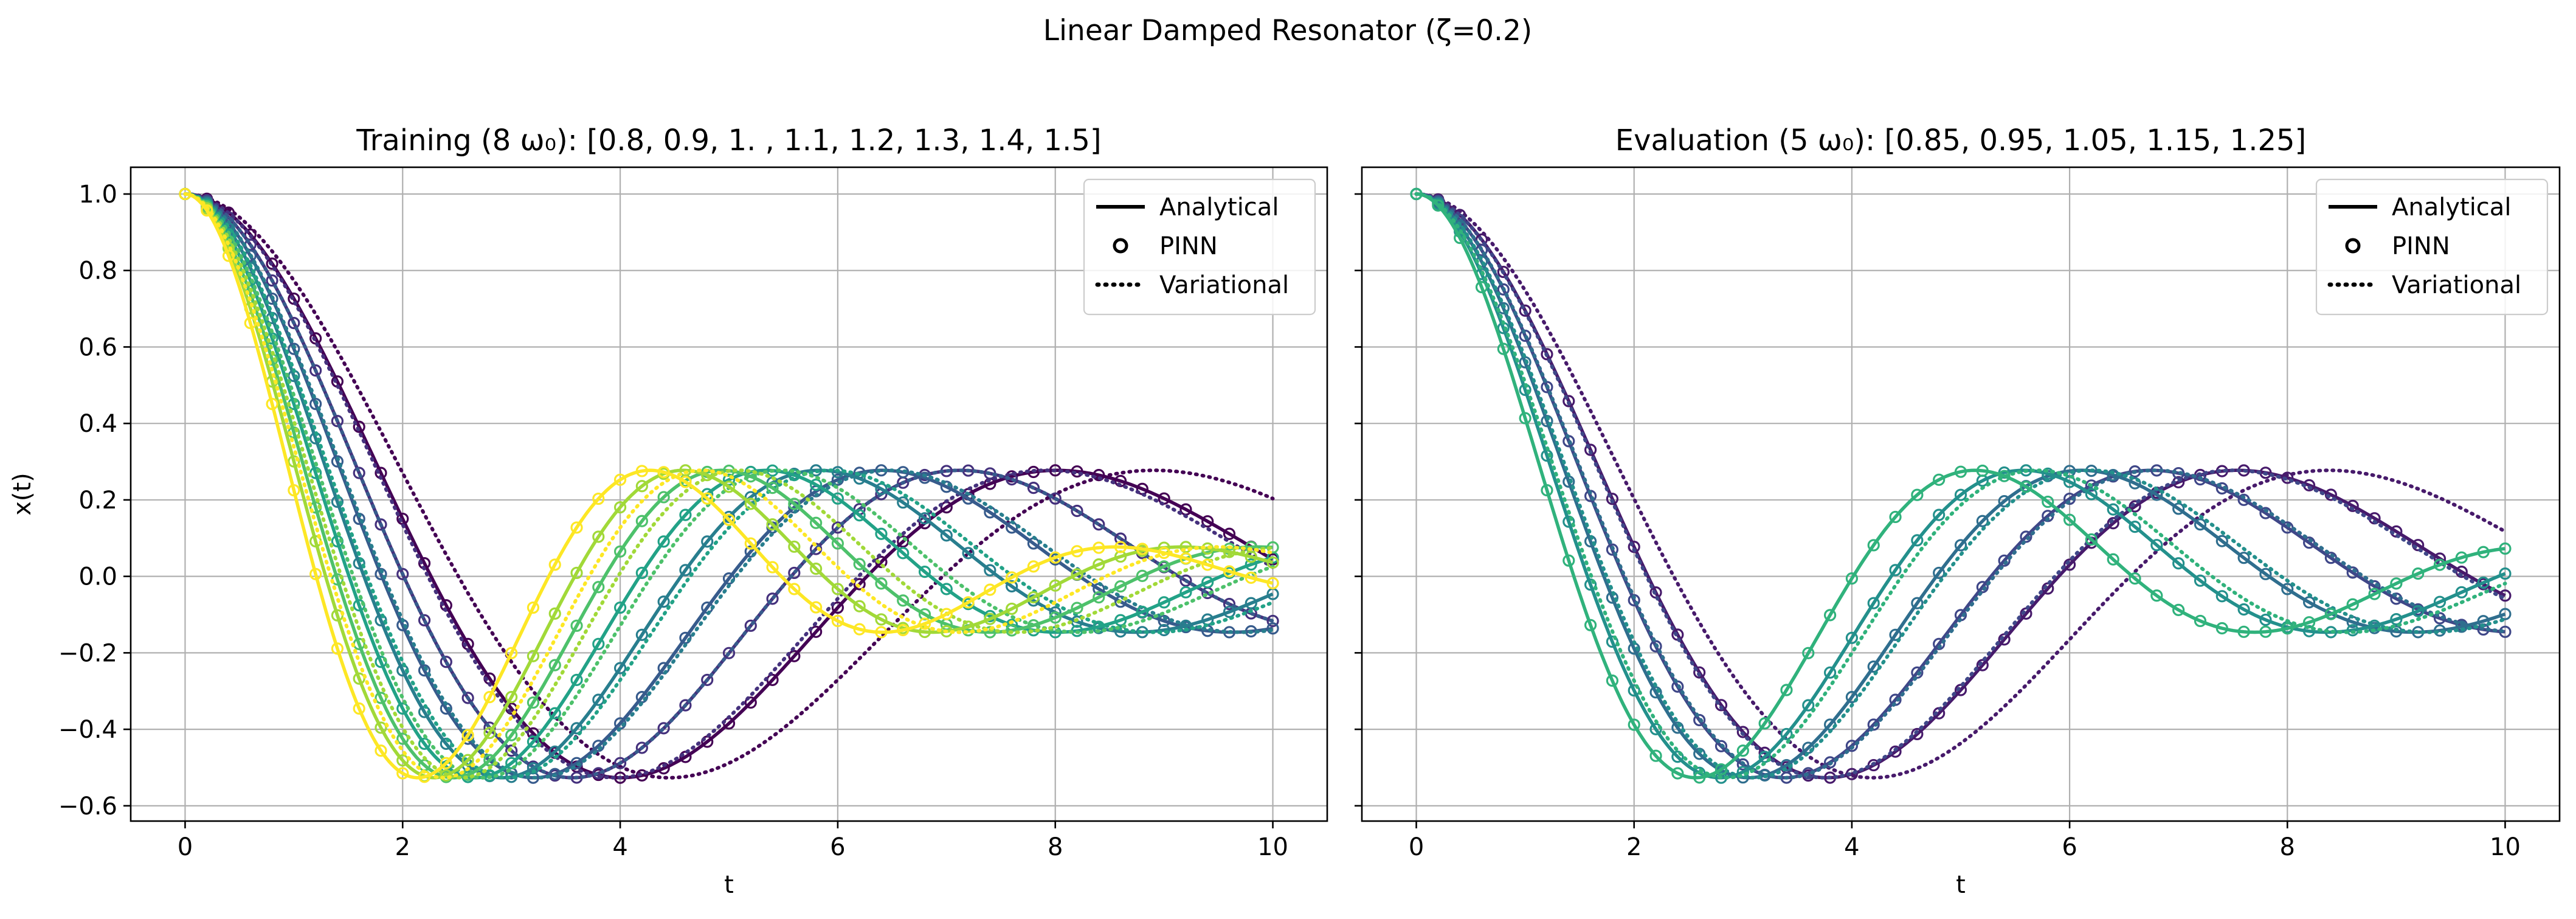 This screenshot has width=2576, height=919. Describe the element at coordinates (88, 730) in the screenshot. I see `y-tick-label: −0.4` at that location.